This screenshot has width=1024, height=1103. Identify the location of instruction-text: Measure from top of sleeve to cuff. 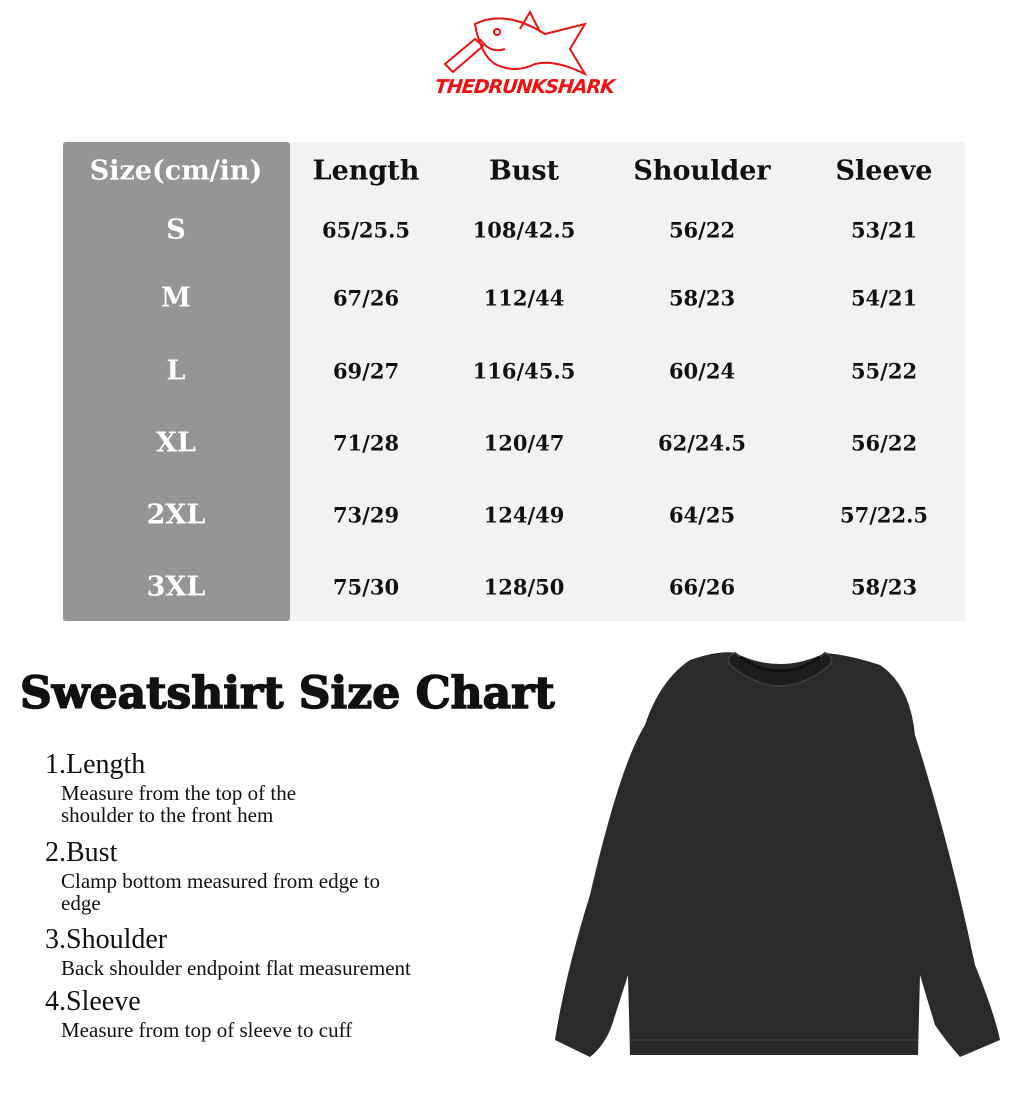
(207, 1030).